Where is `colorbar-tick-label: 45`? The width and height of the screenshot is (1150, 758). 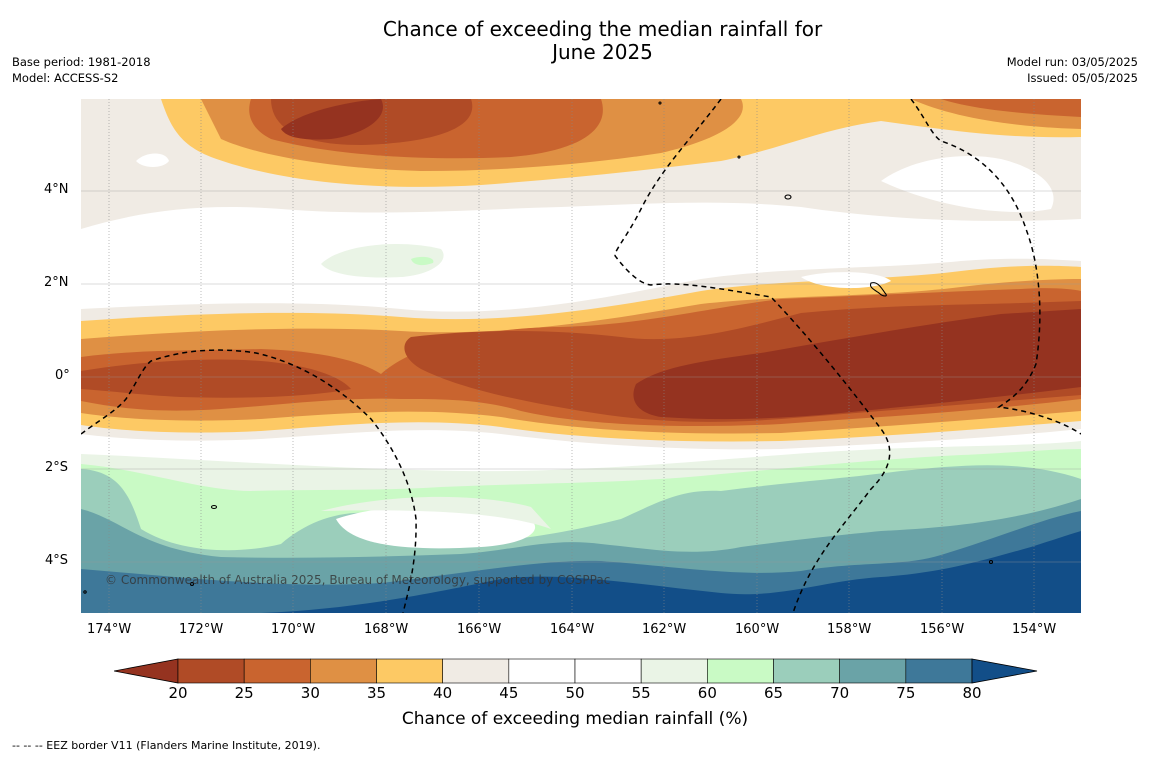 colorbar-tick-label: 45 is located at coordinates (509, 693).